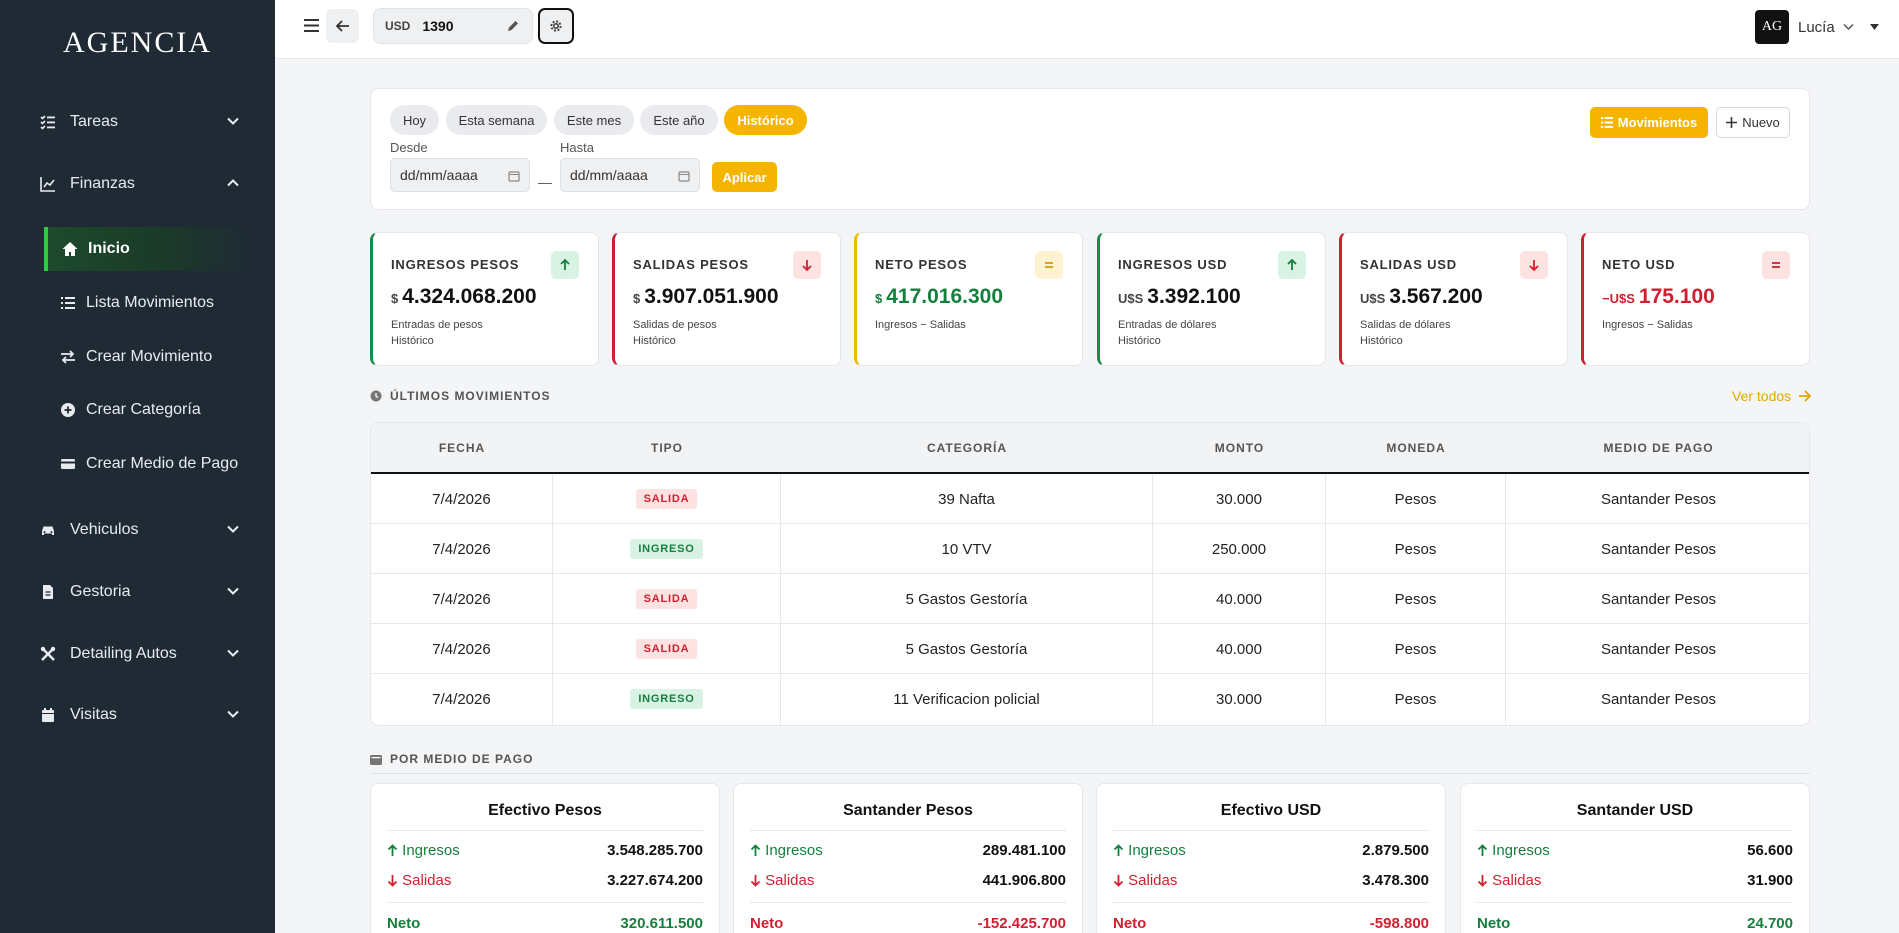  What do you see at coordinates (148, 249) in the screenshot?
I see `sidebar-subitem-inicio: Inicio` at bounding box center [148, 249].